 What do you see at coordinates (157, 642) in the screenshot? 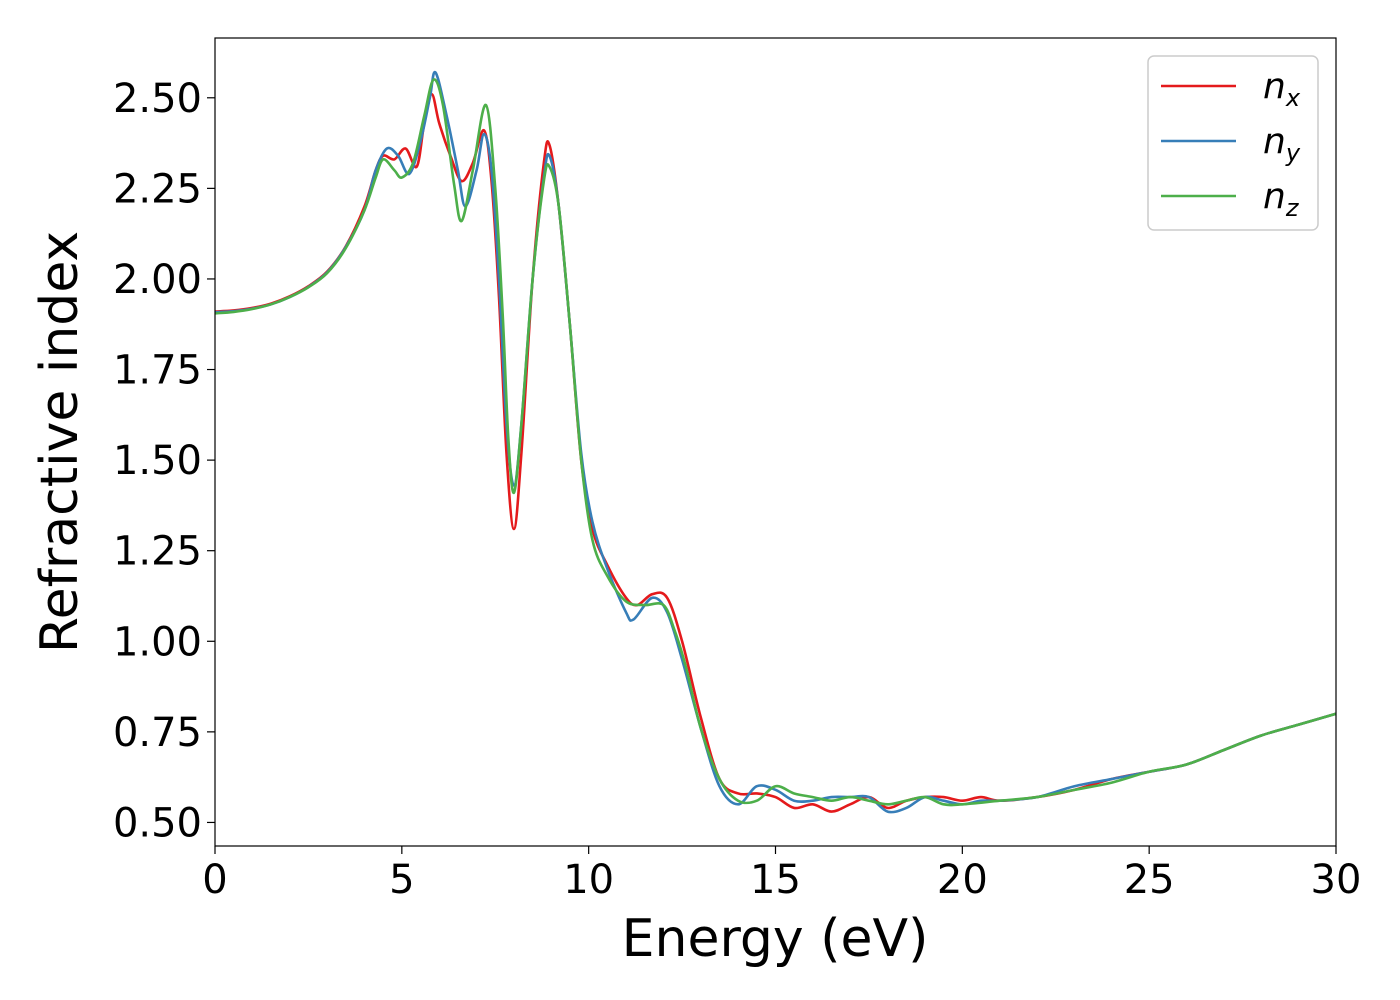
I see `y-tick-label: 1.00` at bounding box center [157, 642].